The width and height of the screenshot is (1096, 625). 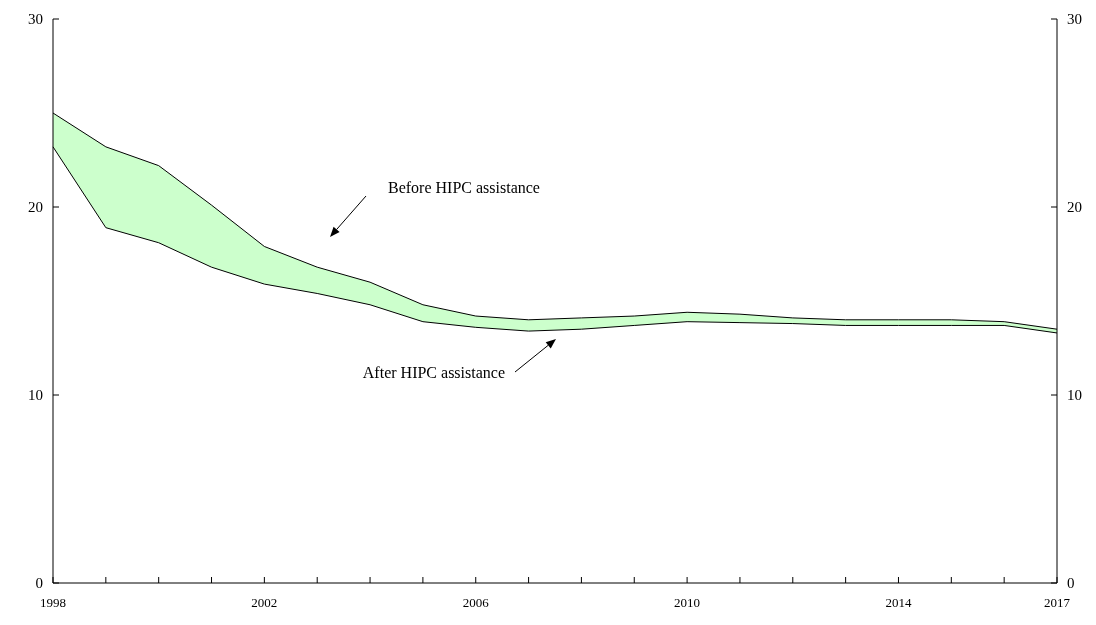 I want to click on y-tick-label: 10, so click(x=35, y=395).